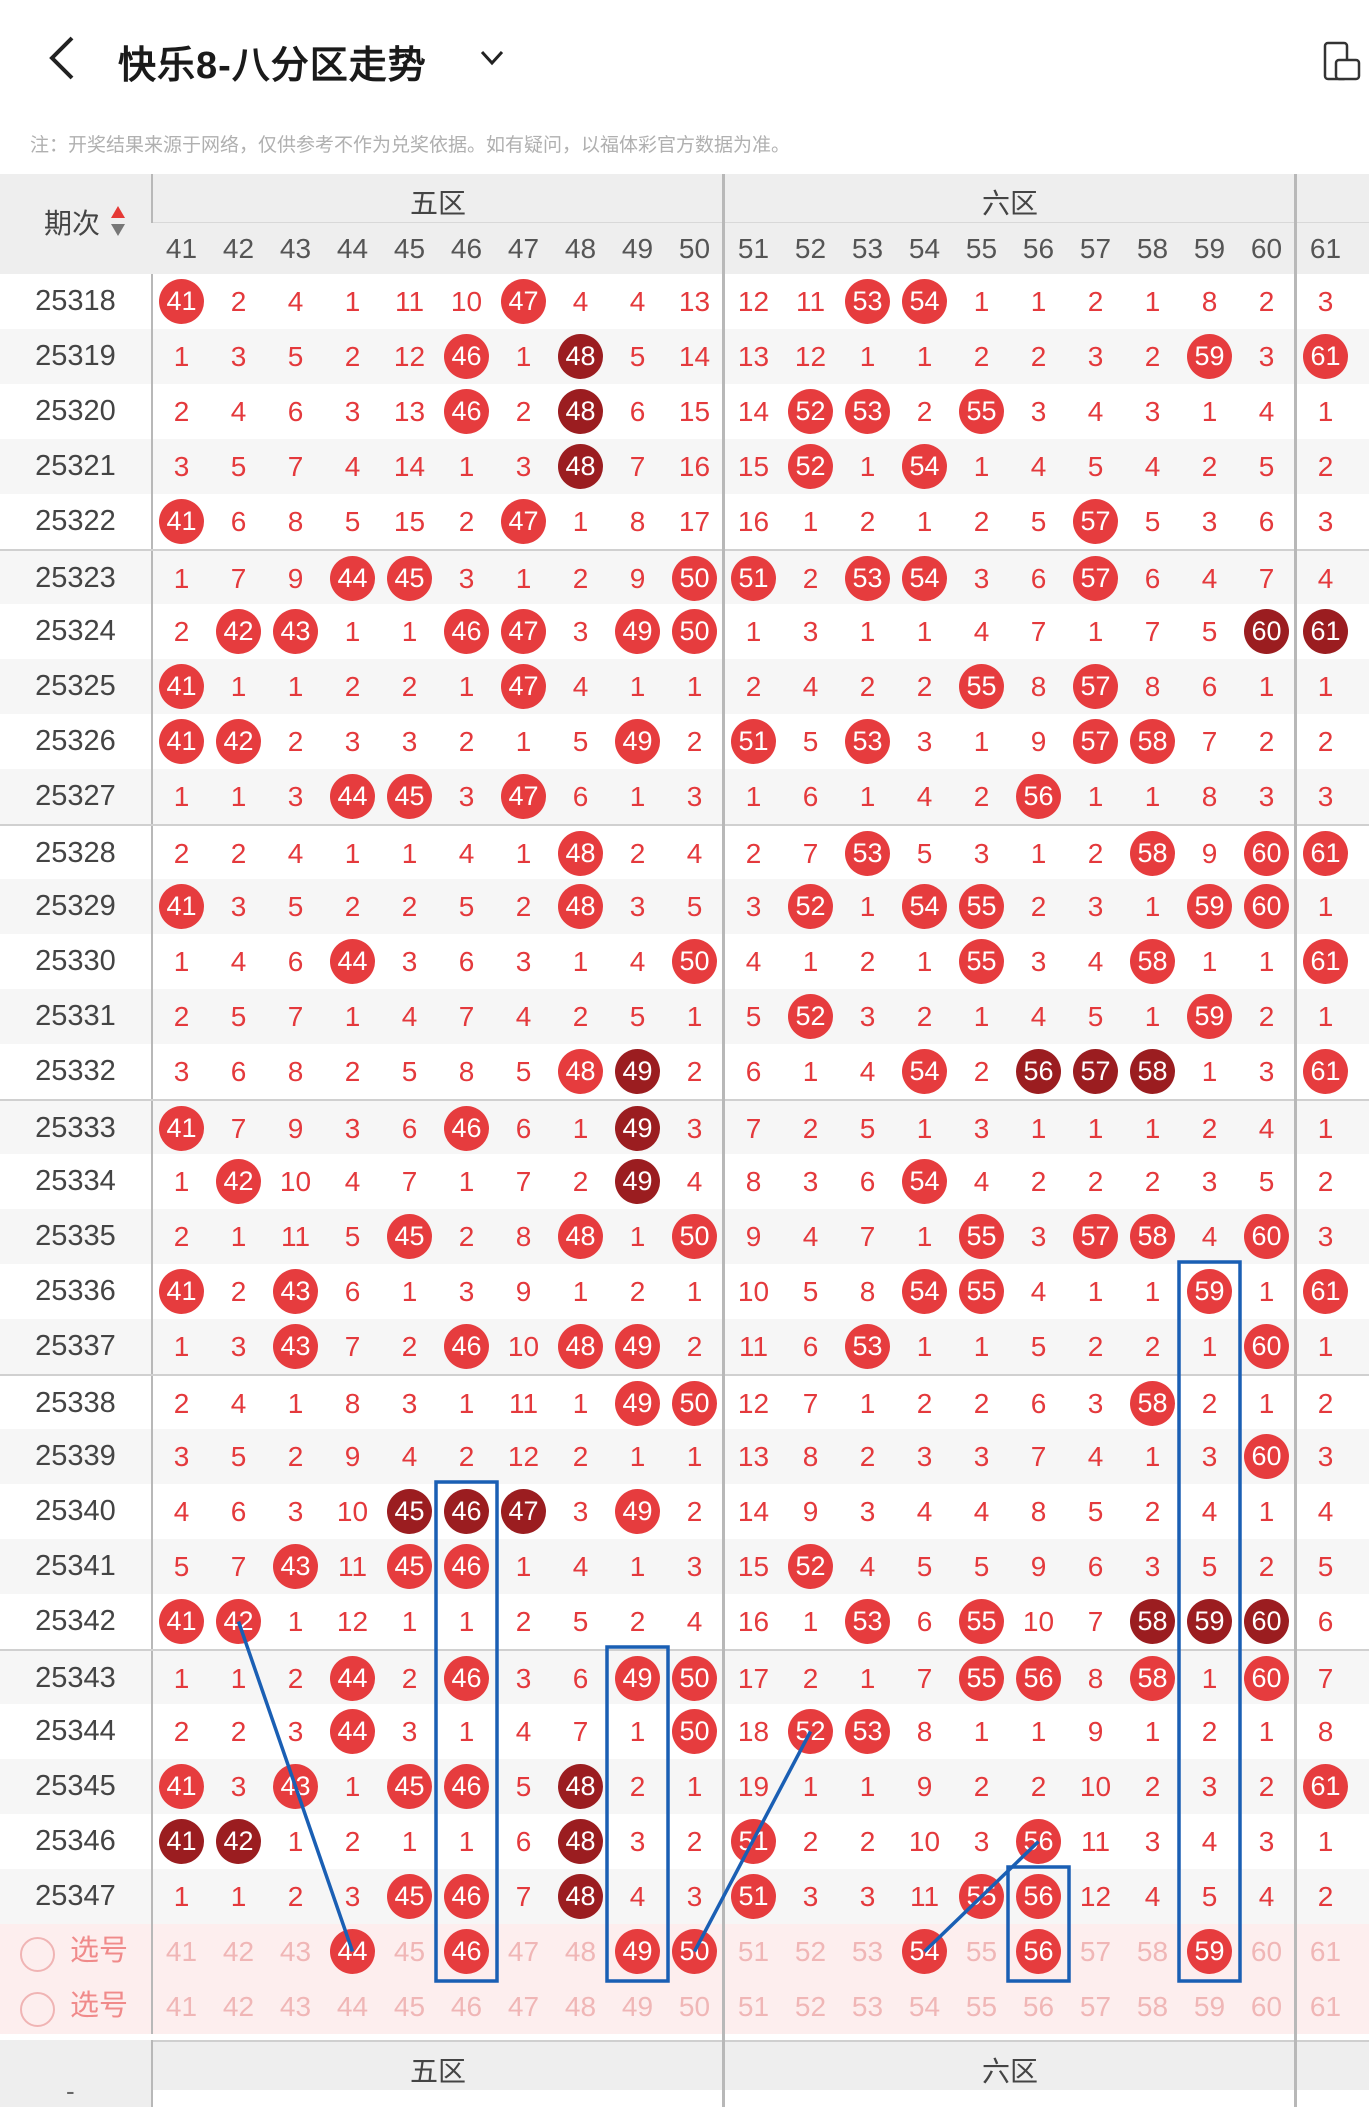 This screenshot has width=1369, height=2107. What do you see at coordinates (1266, 853) in the screenshot?
I see `number-ball: 60` at bounding box center [1266, 853].